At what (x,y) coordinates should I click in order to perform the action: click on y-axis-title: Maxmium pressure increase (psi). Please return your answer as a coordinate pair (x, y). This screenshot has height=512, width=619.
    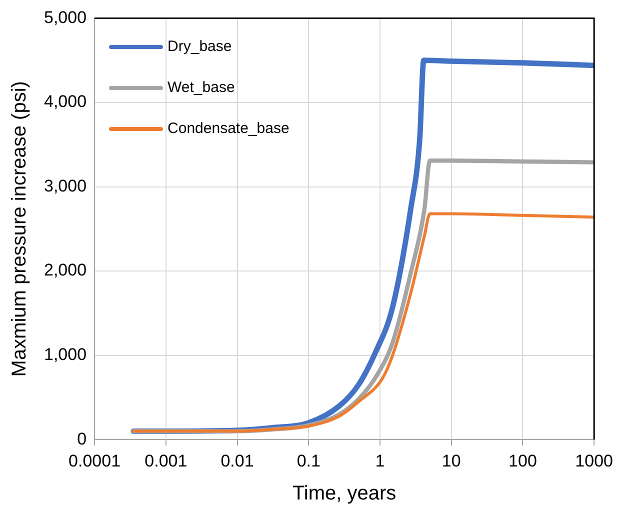
    Looking at the image, I should click on (19, 229).